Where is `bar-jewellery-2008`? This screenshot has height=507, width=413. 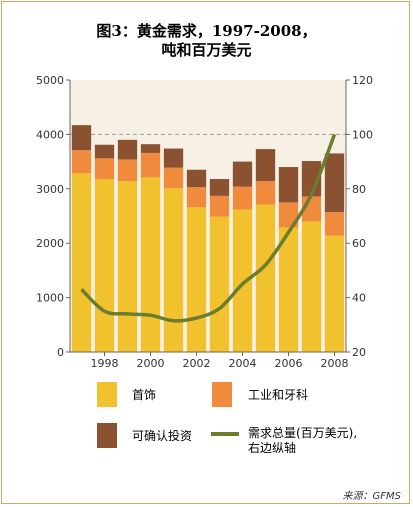
bar-jewellery-2008 is located at coordinates (334, 293).